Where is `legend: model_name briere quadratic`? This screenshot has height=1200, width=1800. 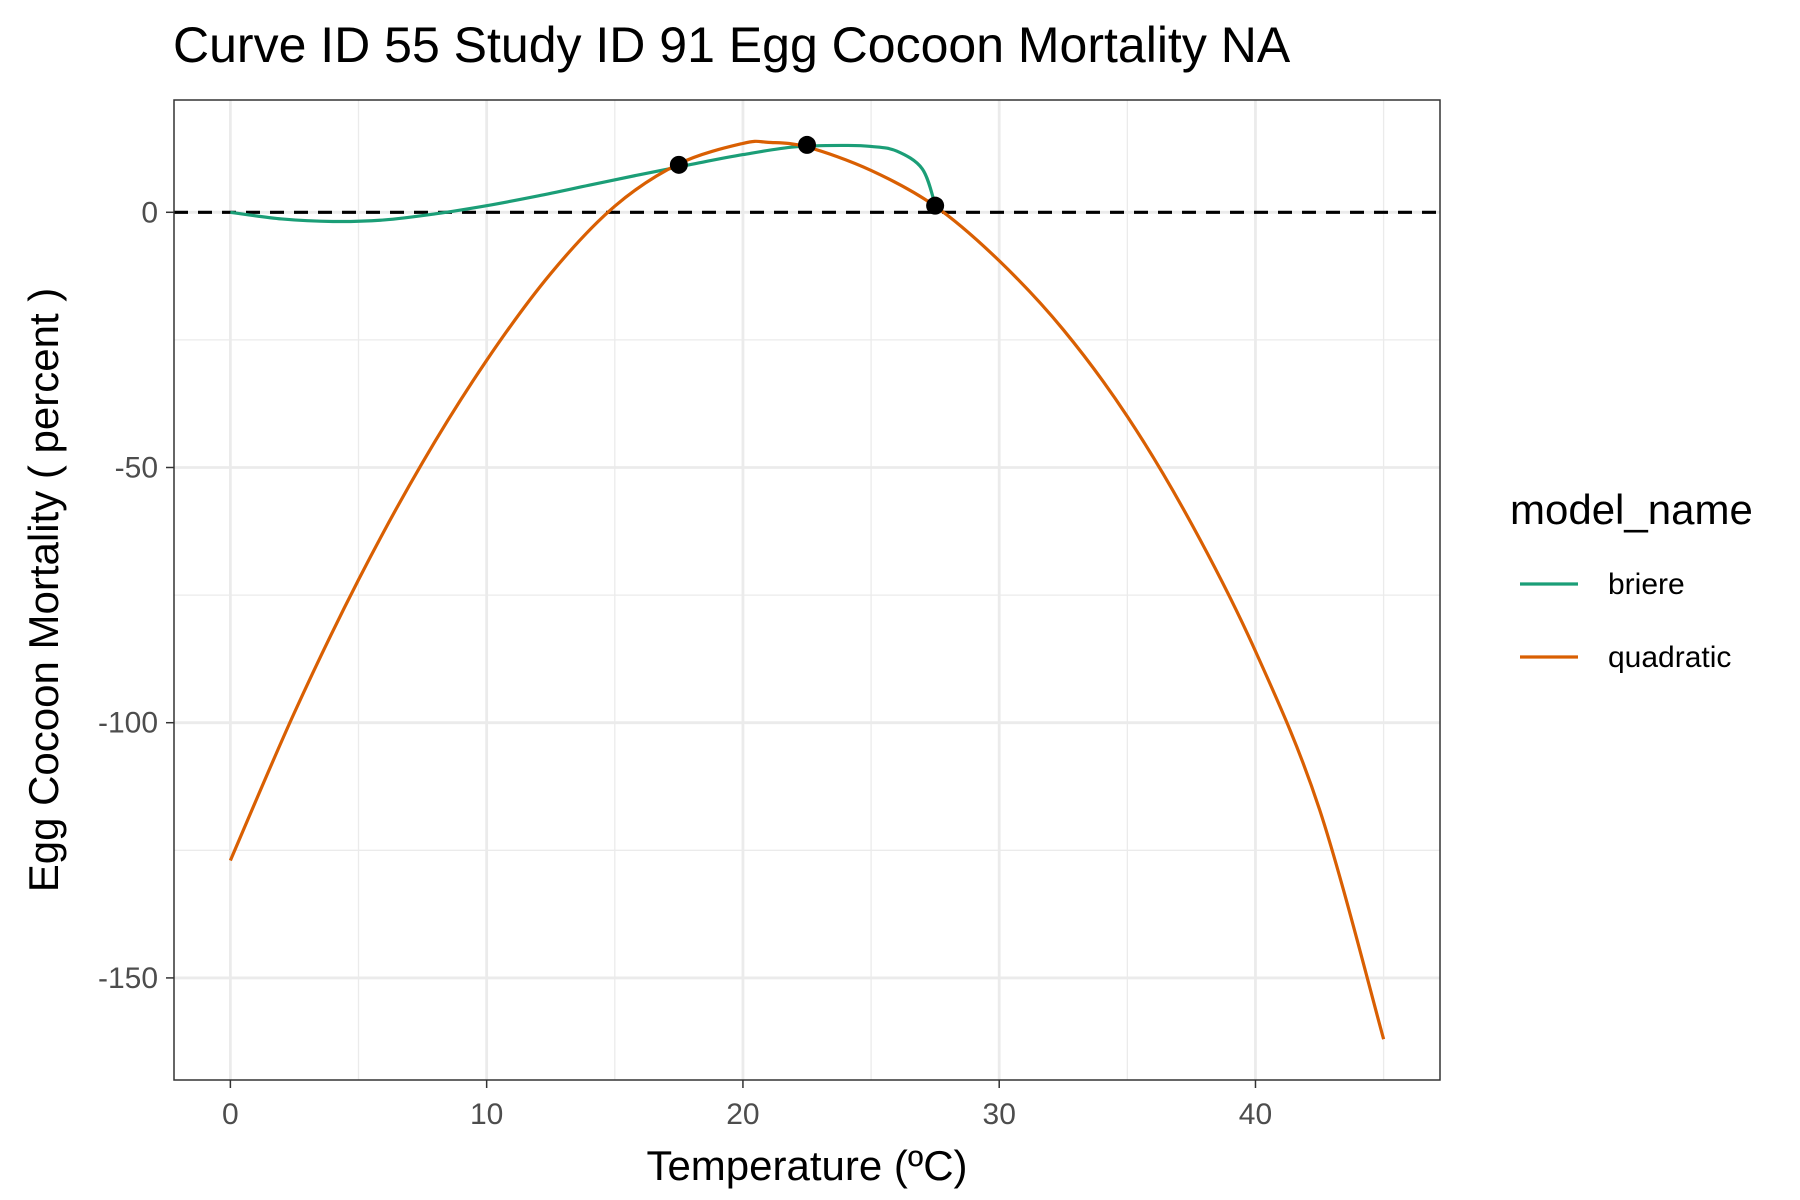
legend: model_name briere quadratic is located at coordinates (1631, 580).